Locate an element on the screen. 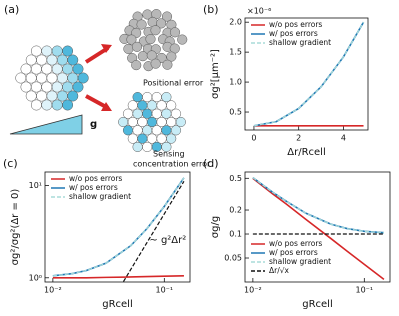  y-tick-label: 1.5 is located at coordinates (235, 52).